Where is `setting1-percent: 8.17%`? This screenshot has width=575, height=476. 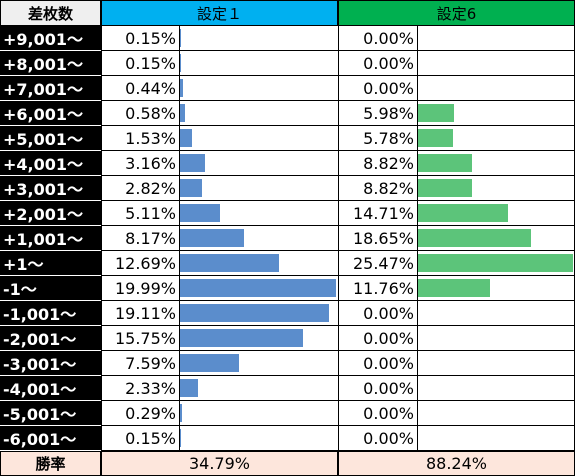
setting1-percent: 8.17% is located at coordinates (140, 238).